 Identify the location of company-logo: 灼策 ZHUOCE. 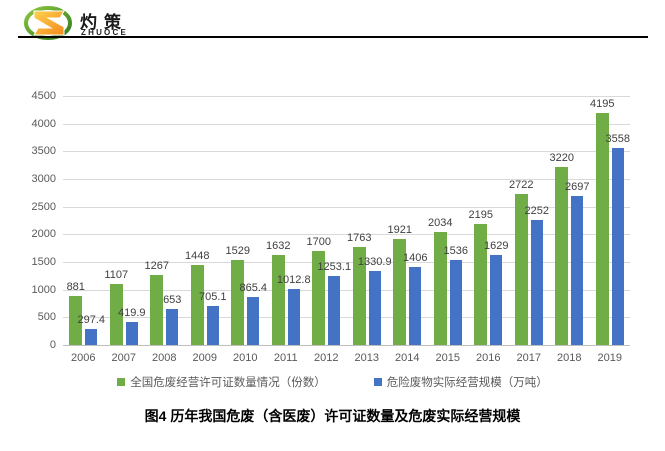
(124, 25).